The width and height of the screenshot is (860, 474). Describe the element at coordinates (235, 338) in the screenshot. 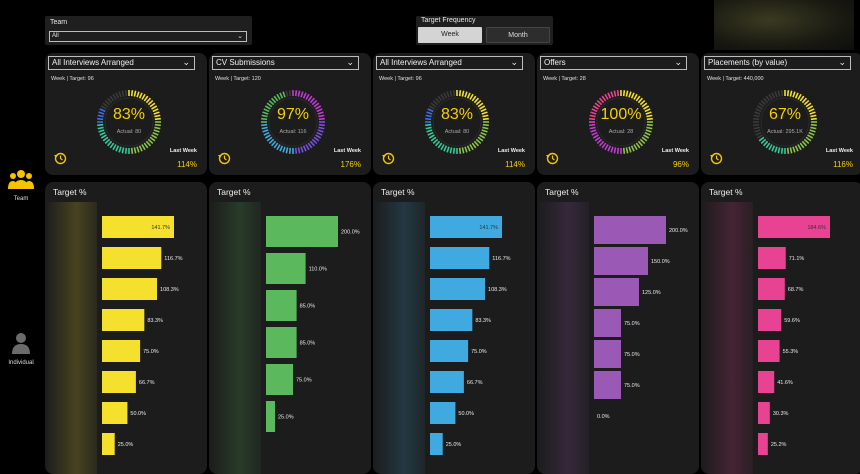

I see `chart-glow` at that location.